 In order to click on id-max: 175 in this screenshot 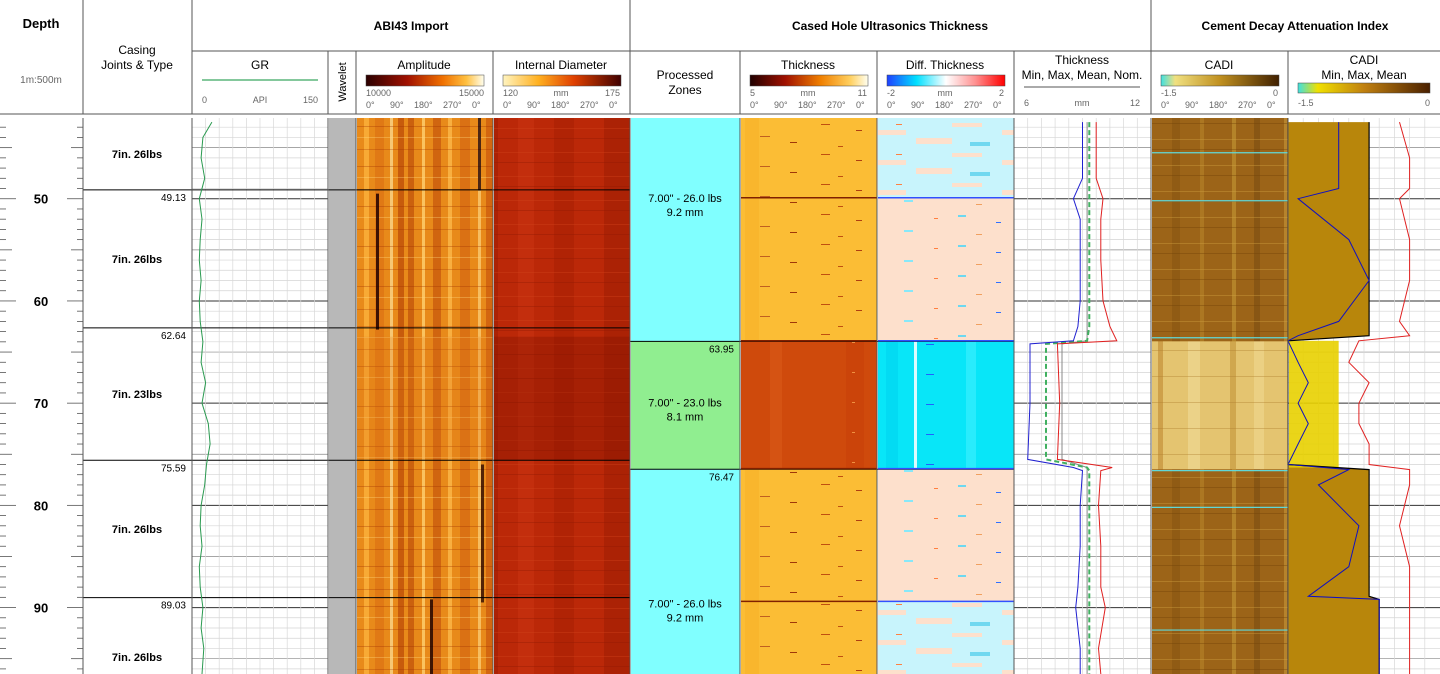, I will do `click(612, 93)`.